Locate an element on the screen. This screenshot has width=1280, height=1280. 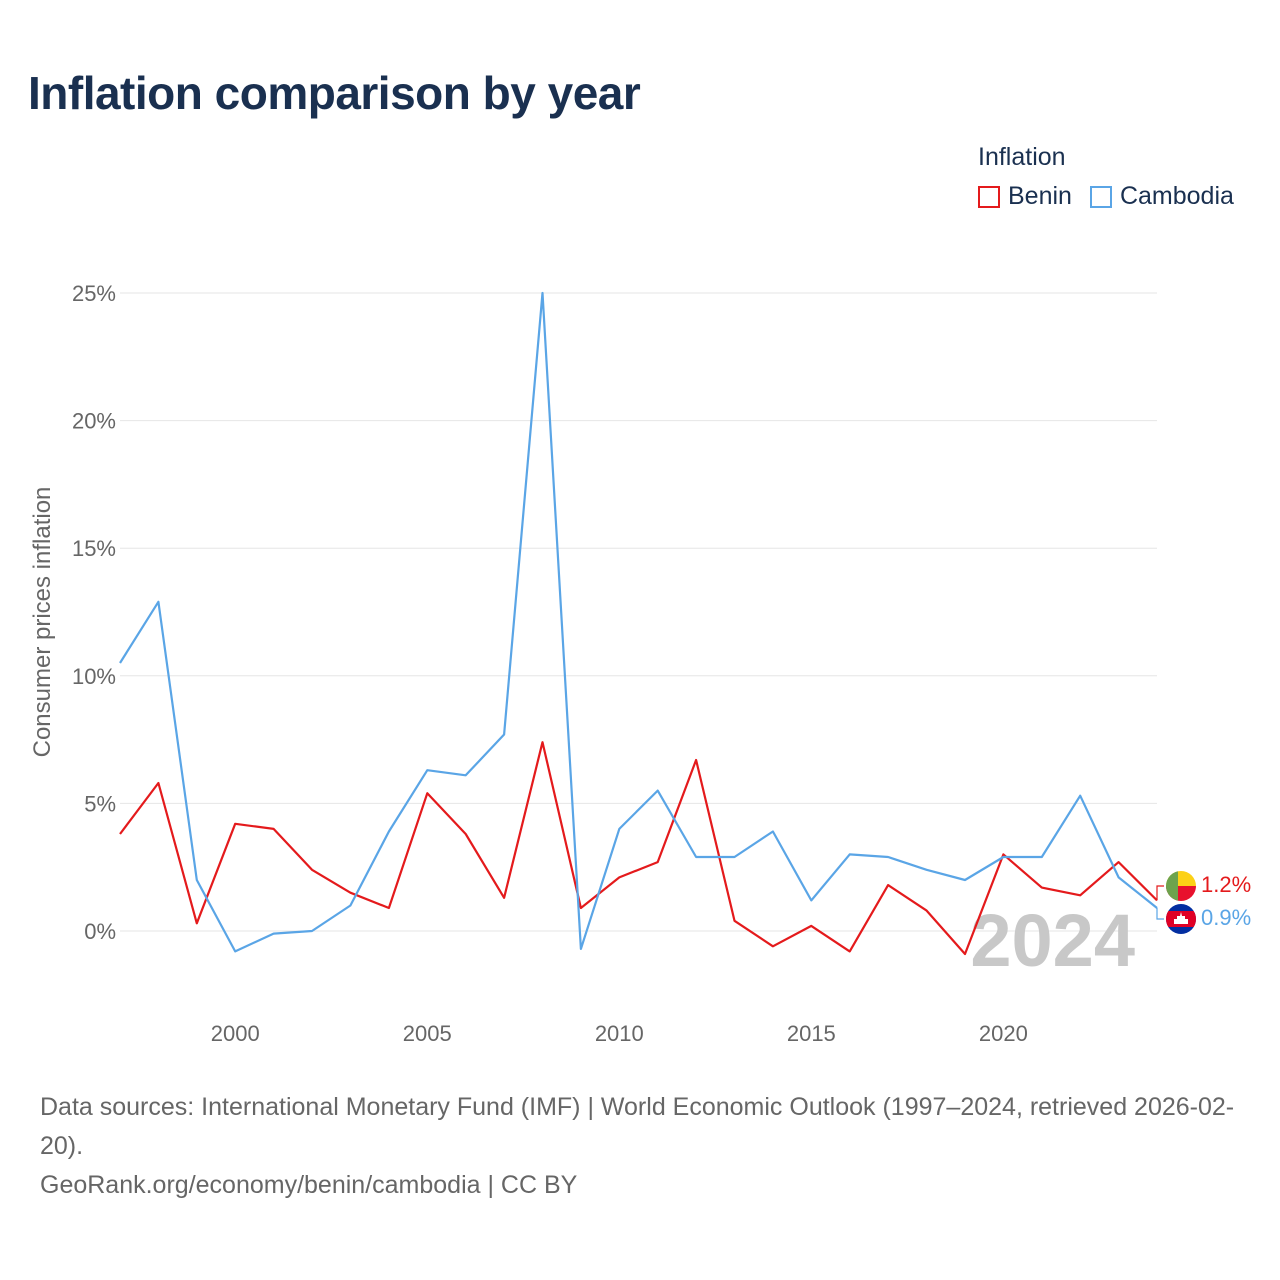
legend-item-cambodia: Cambodia is located at coordinates (1161, 196).